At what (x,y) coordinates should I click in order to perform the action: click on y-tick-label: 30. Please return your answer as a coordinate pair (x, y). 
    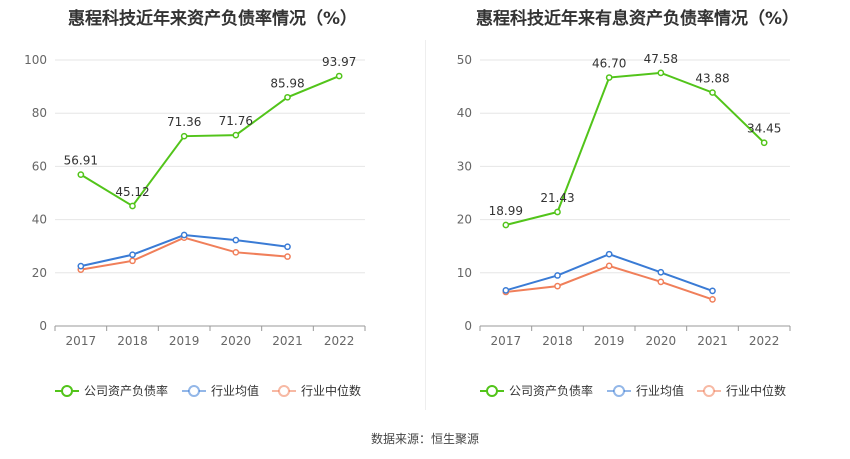
    Looking at the image, I should click on (464, 166).